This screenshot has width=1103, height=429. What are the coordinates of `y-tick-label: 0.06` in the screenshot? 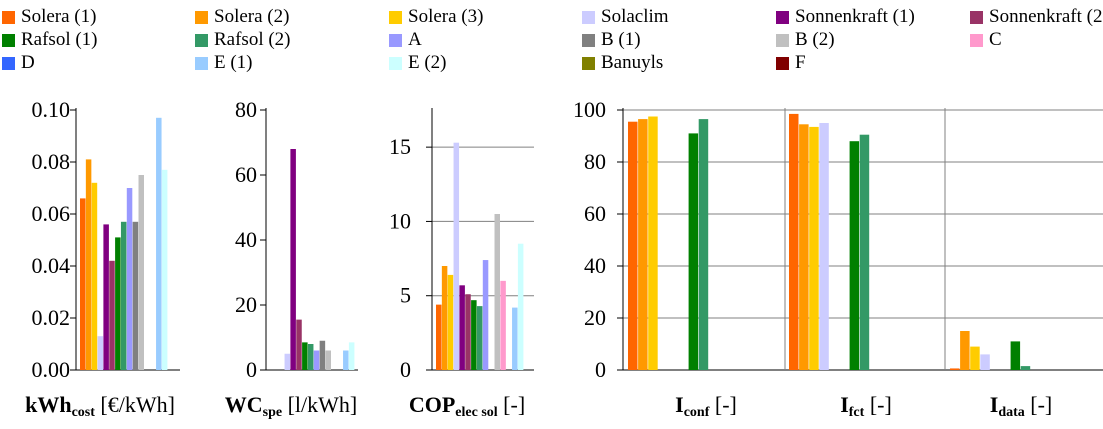 It's located at (51, 213).